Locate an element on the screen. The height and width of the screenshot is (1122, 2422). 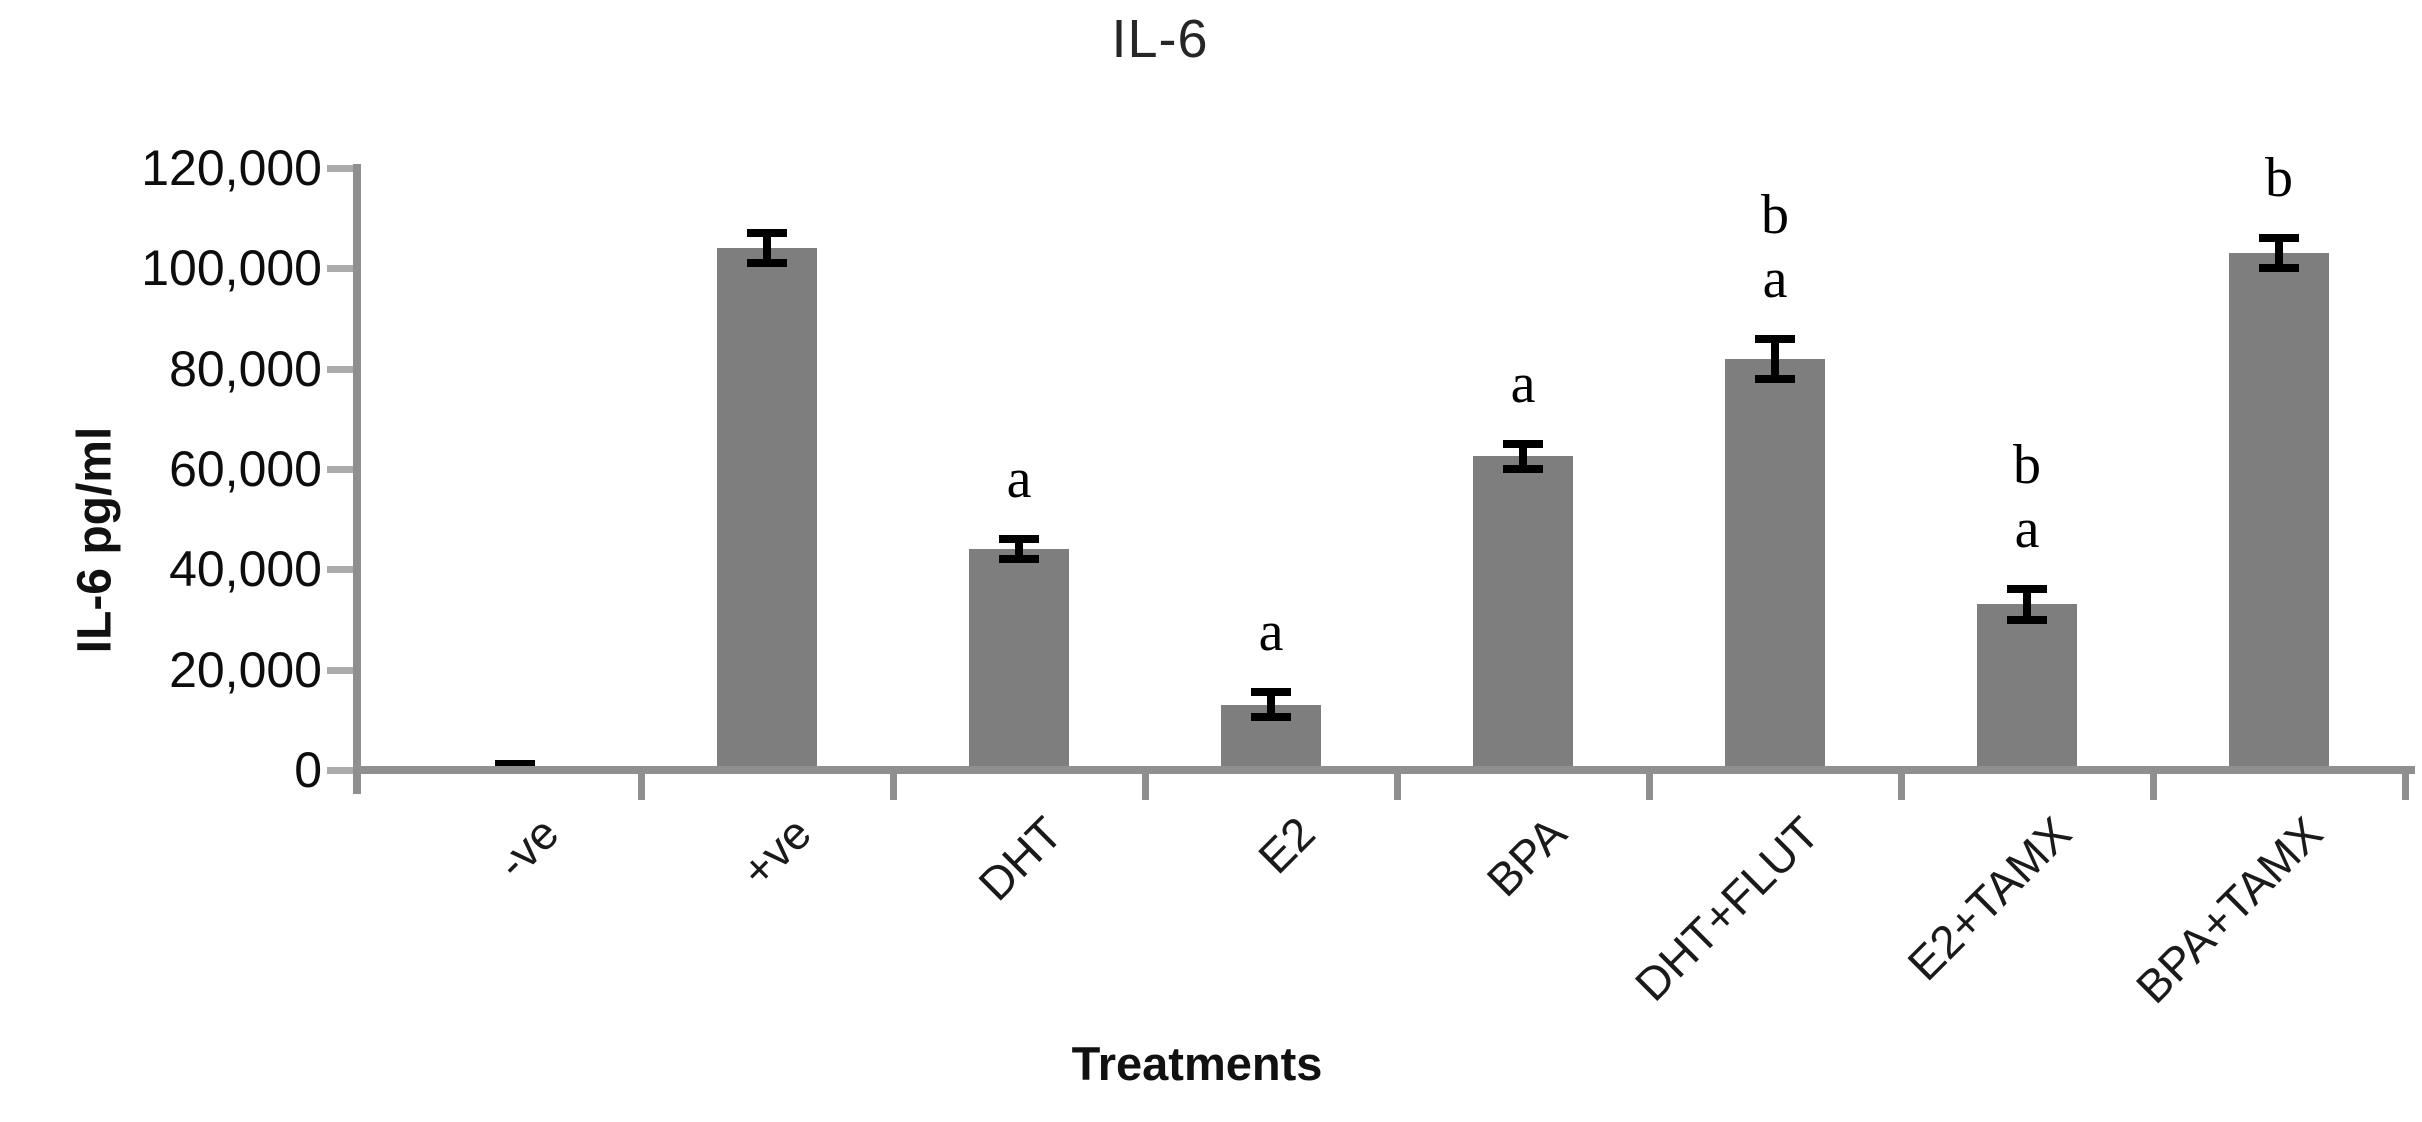
x-tick-label-DHT+FLUT: DHT+FLUT is located at coordinates (1726, 908).